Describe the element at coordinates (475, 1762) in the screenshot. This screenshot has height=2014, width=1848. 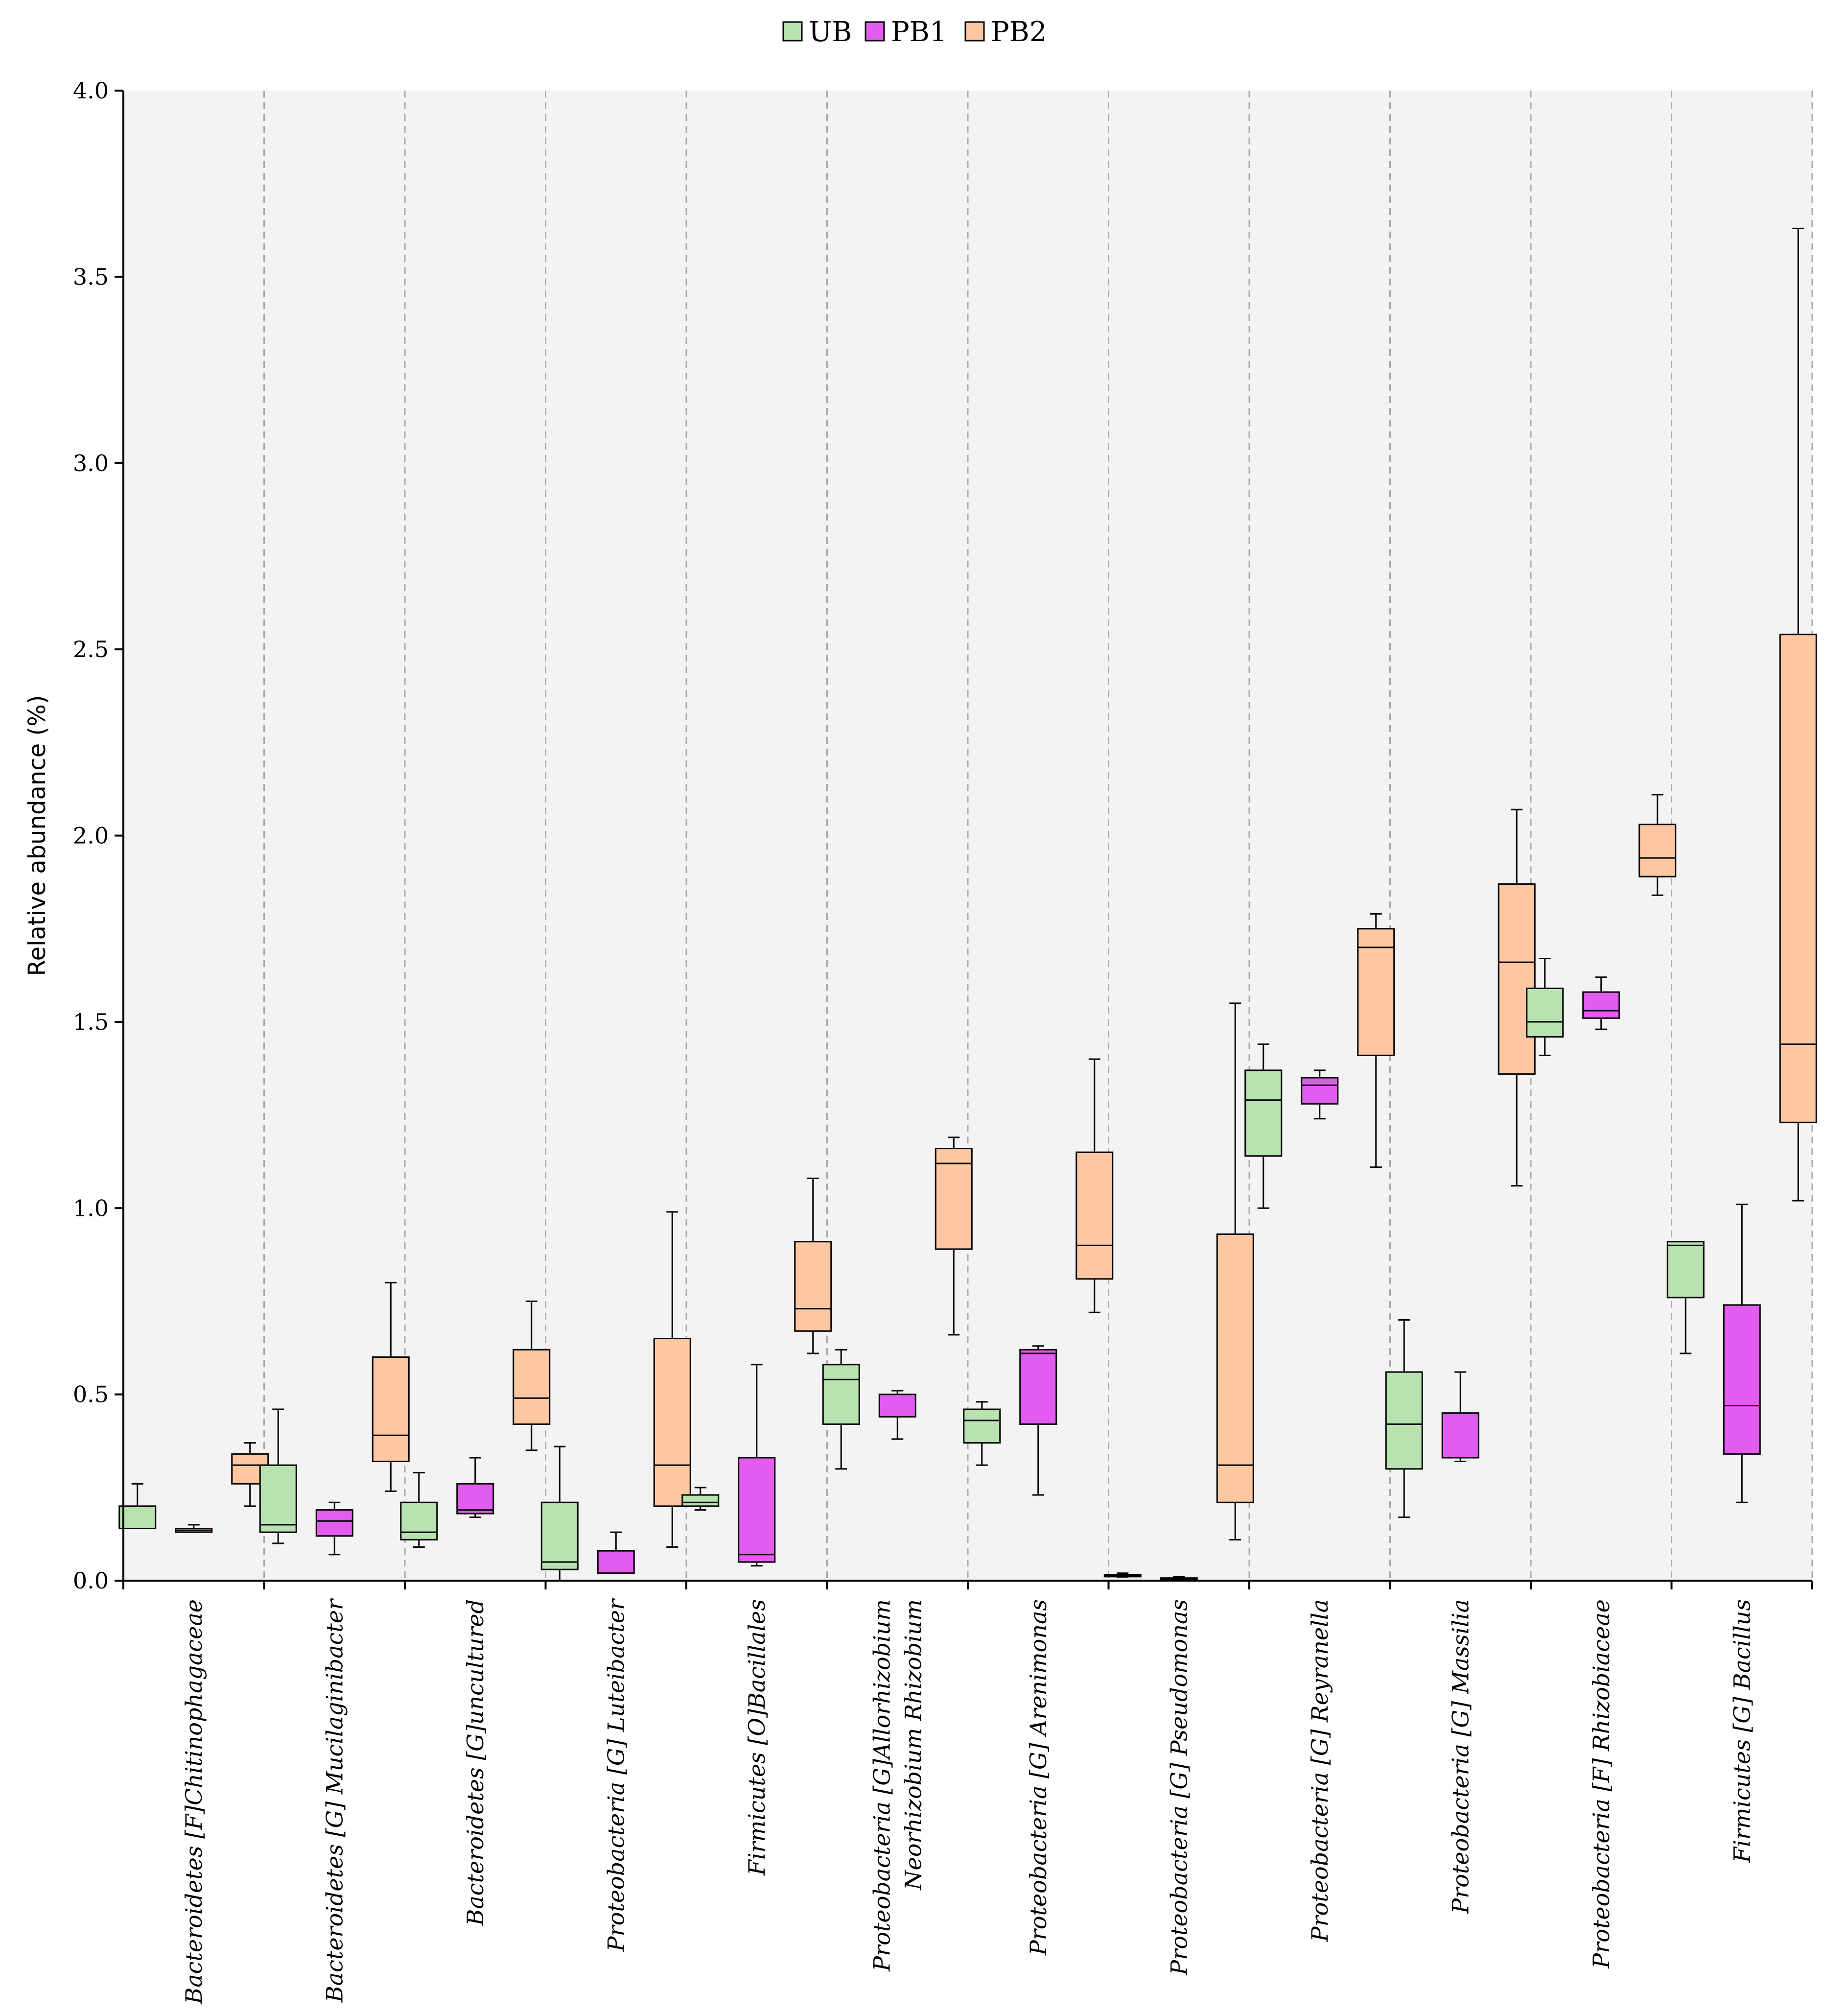
I see `category-label: Bacteroidetes [G]uncultured` at that location.